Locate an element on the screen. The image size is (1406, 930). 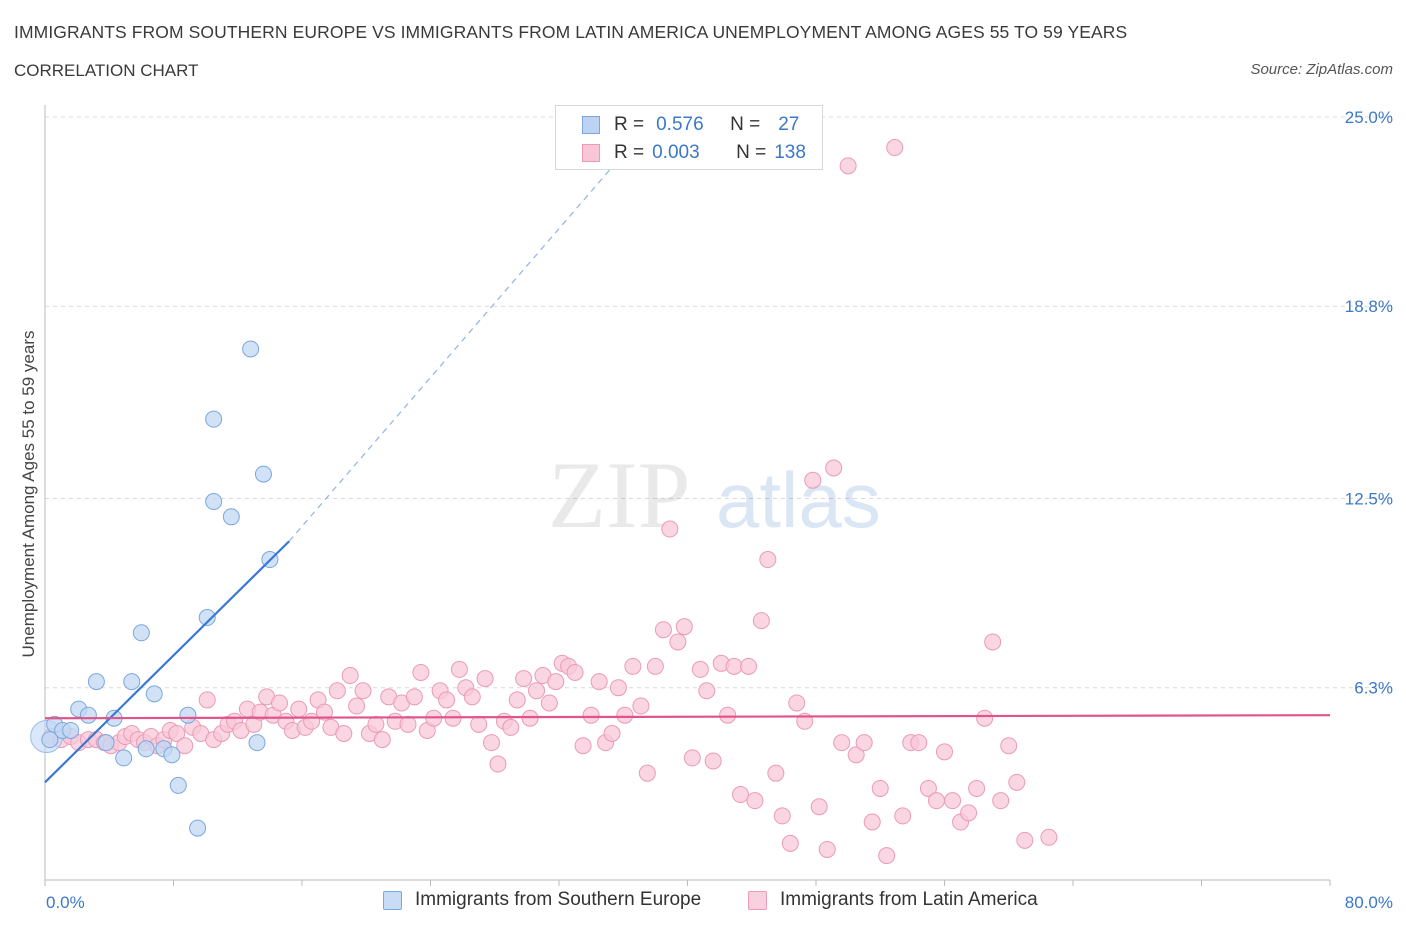
n-value: 138 is located at coordinates (790, 152).